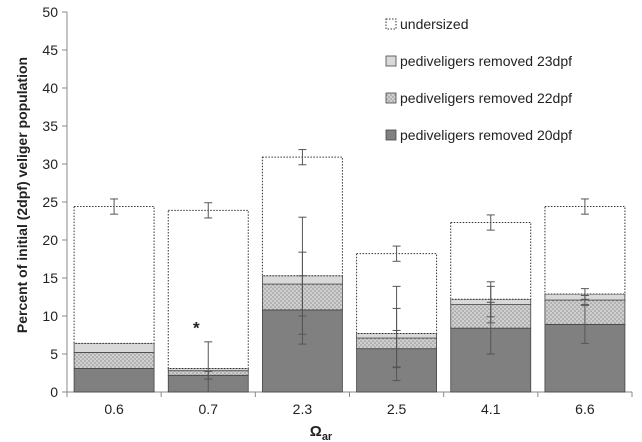 The width and height of the screenshot is (642, 442). What do you see at coordinates (486, 135) in the screenshot?
I see `legend-label: pediveligers removed 20dpf` at bounding box center [486, 135].